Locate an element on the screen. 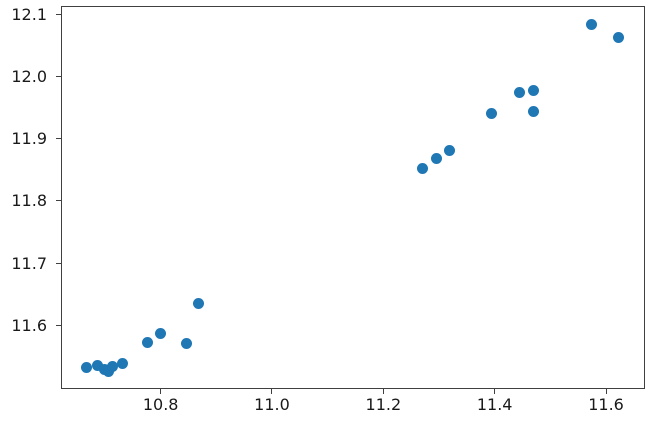  y-tick-label: 11.8 is located at coordinates (29, 201).